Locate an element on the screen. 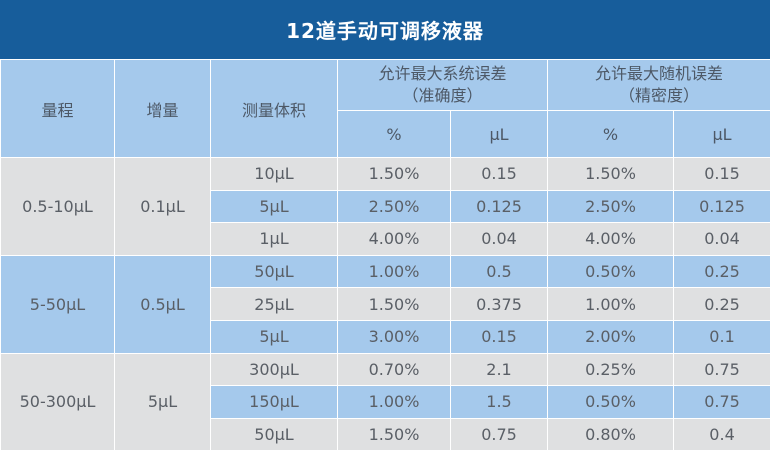  volume-cell: 1μL is located at coordinates (274, 239).